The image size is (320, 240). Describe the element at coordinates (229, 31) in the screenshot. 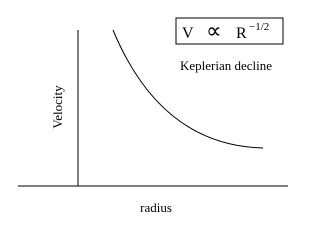

I see `formula-box` at that location.